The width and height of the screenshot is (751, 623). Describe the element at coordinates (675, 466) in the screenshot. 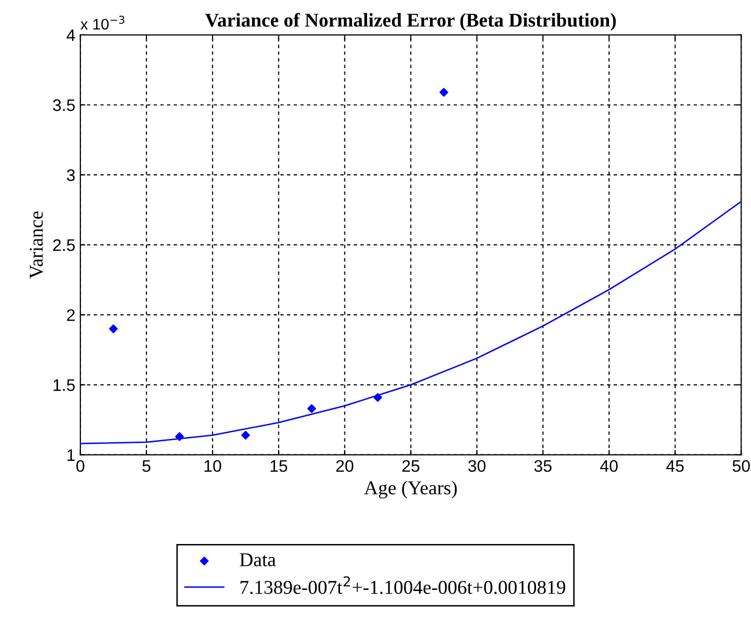

I see `x-tick-label: 45` at that location.